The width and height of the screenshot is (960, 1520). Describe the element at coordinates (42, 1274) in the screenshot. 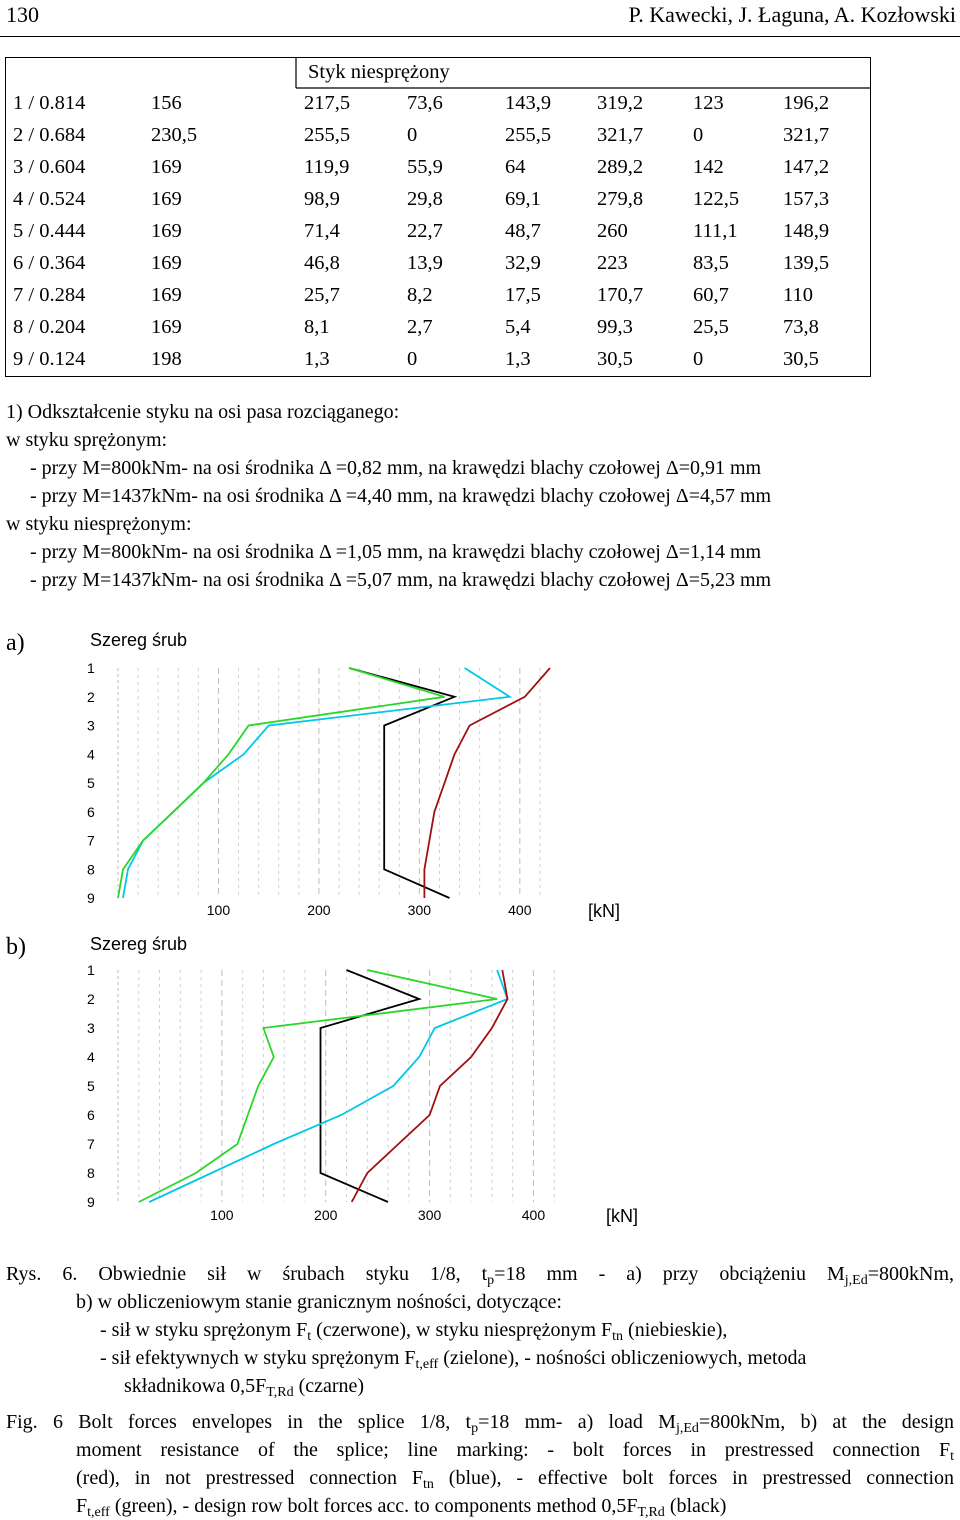

I see `caption-label: Rys. 6.` at that location.